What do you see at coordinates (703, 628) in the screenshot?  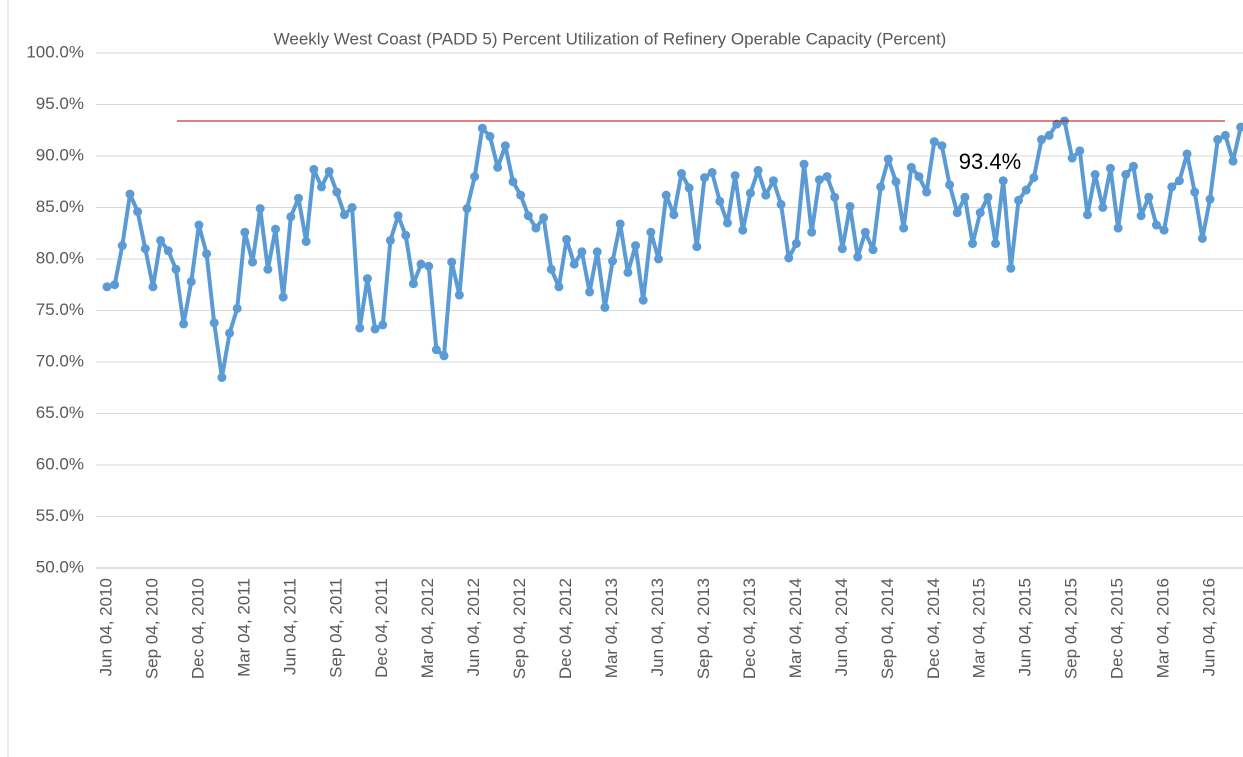 I see `x-tick-label: Sep 04, 2013` at bounding box center [703, 628].